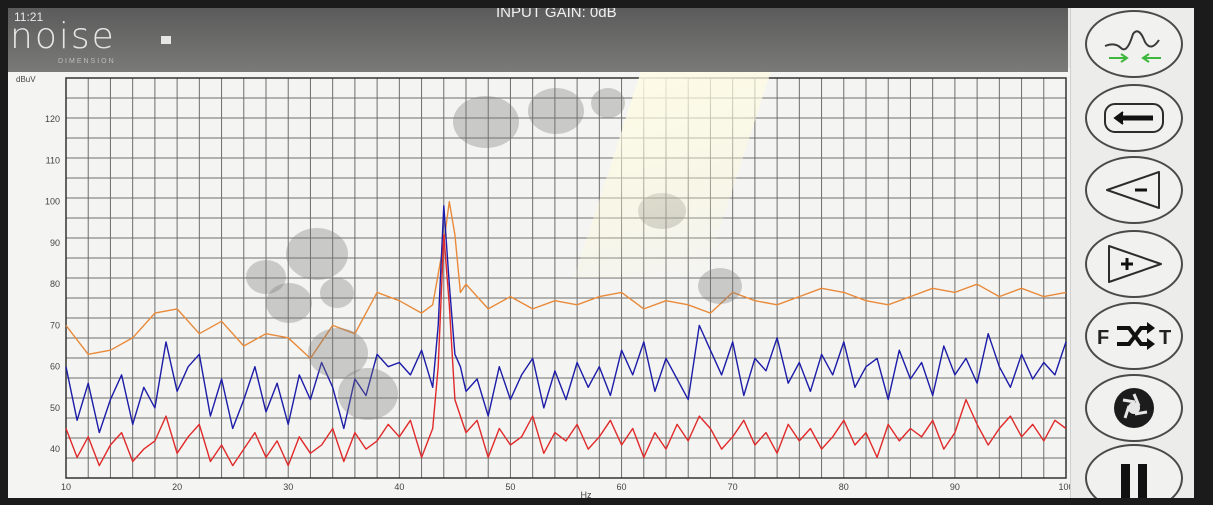 The width and height of the screenshot is (1213, 505). I want to click on logo-mark-icon, so click(166, 40).